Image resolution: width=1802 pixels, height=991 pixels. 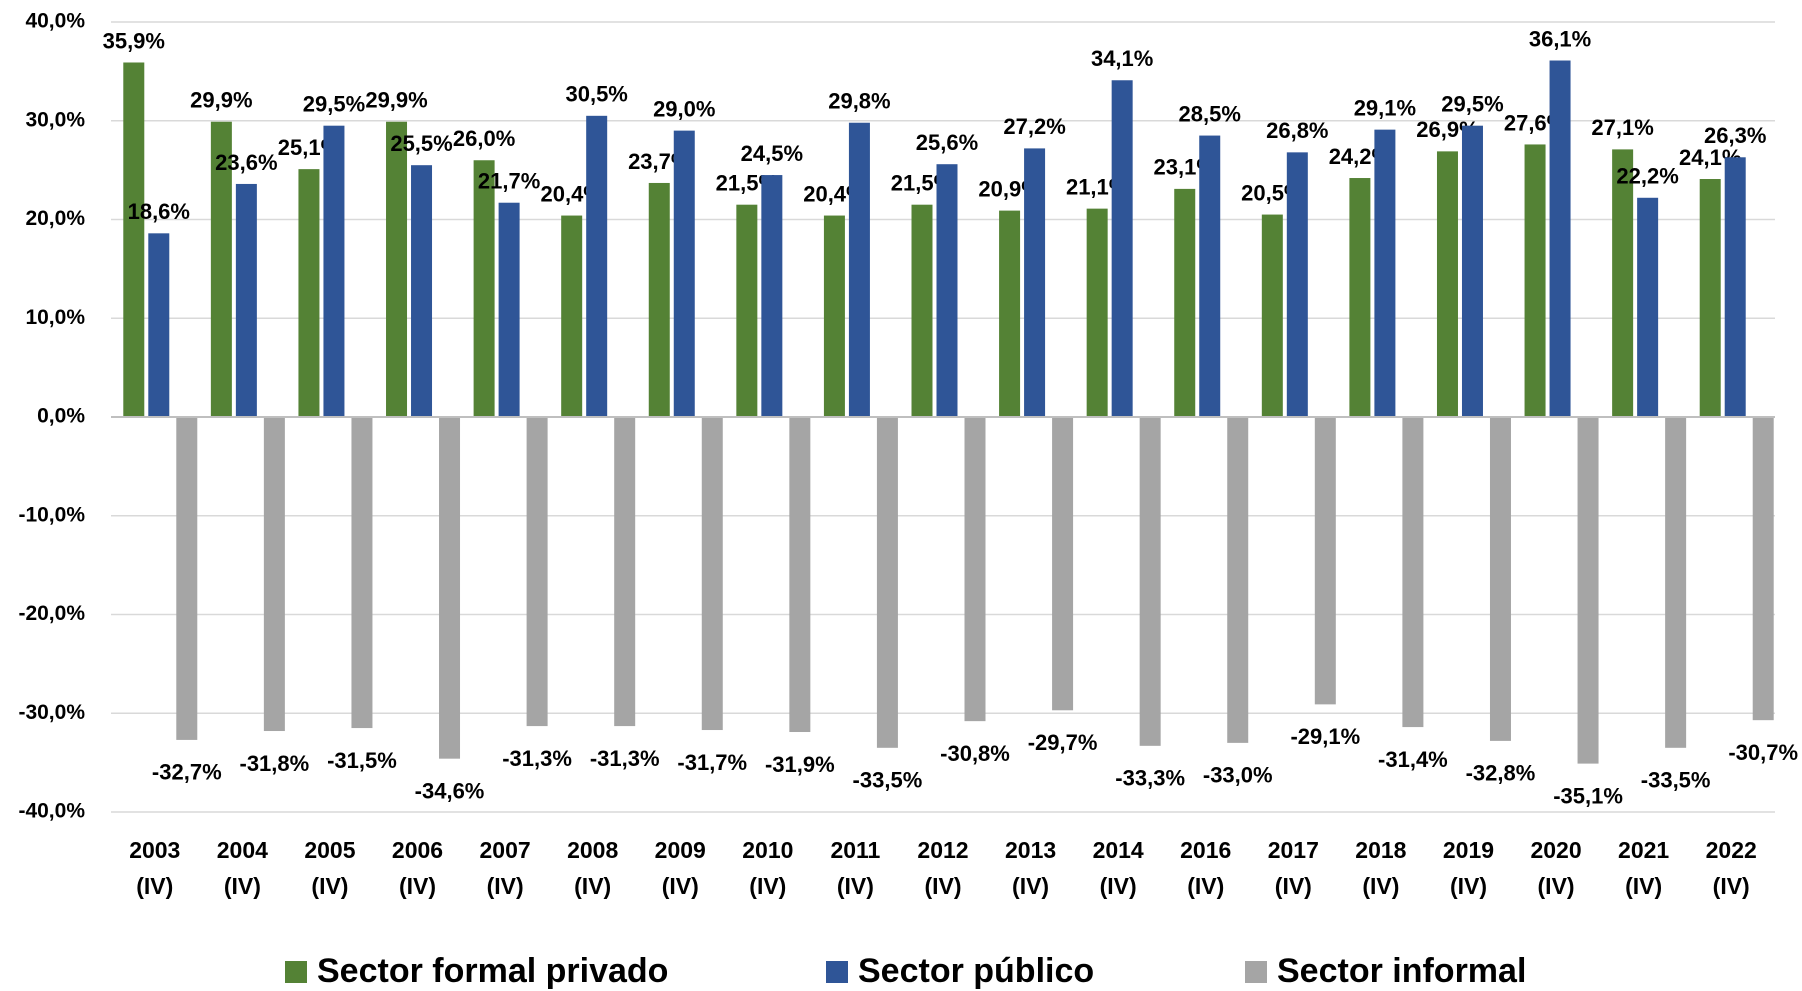 I want to click on value-label: 22,2%, so click(x=1647, y=176).